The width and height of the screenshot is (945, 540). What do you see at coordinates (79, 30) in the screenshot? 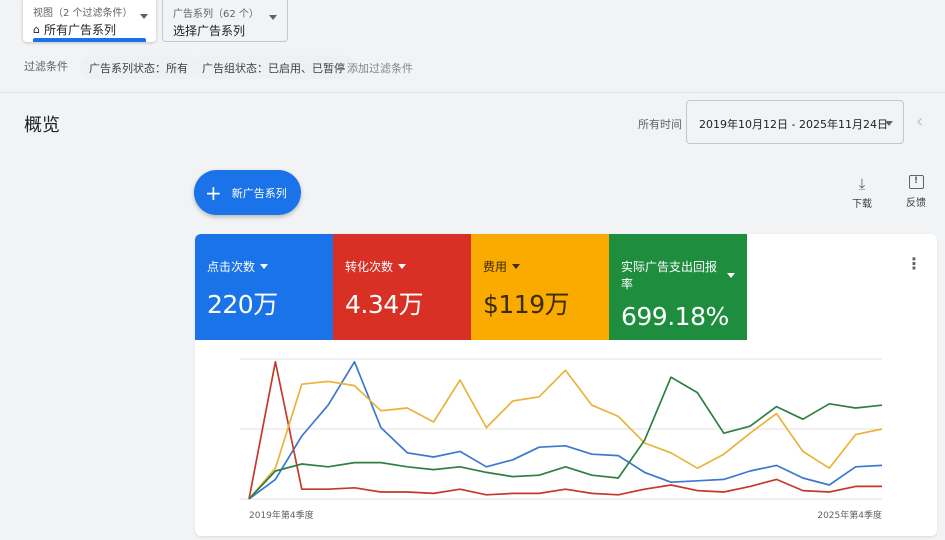
I see `view-selector-value: 所有广告系列` at bounding box center [79, 30].